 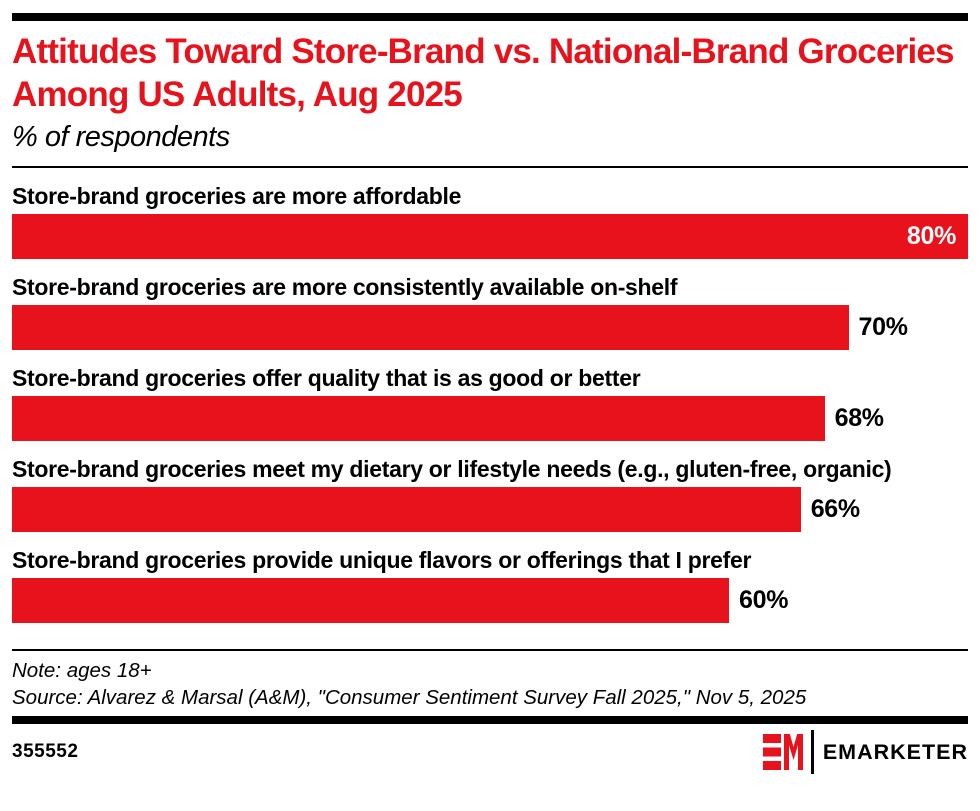 I want to click on bar-track: 66%, so click(x=490, y=510).